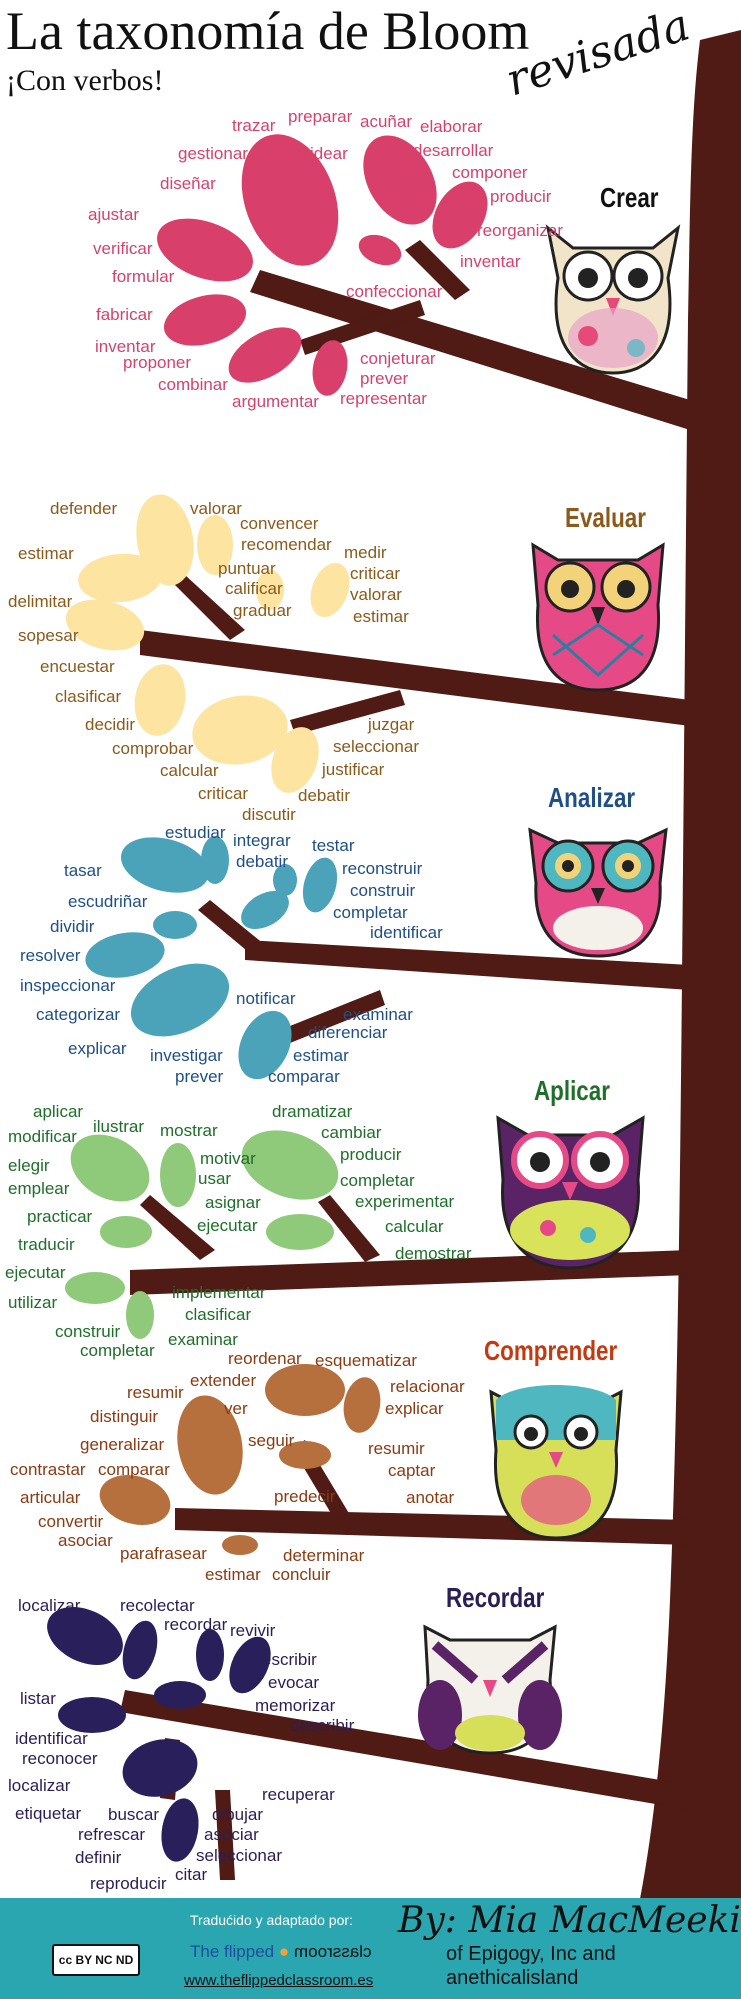 This screenshot has height=1999, width=741. Describe the element at coordinates (405, 1750) in the screenshot. I see `branch-recordar` at that location.